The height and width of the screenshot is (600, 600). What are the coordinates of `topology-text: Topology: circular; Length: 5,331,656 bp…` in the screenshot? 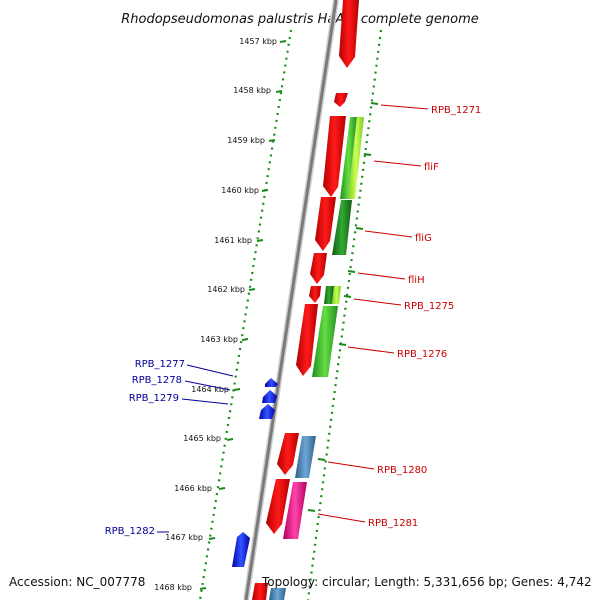 It's located at (426, 582).